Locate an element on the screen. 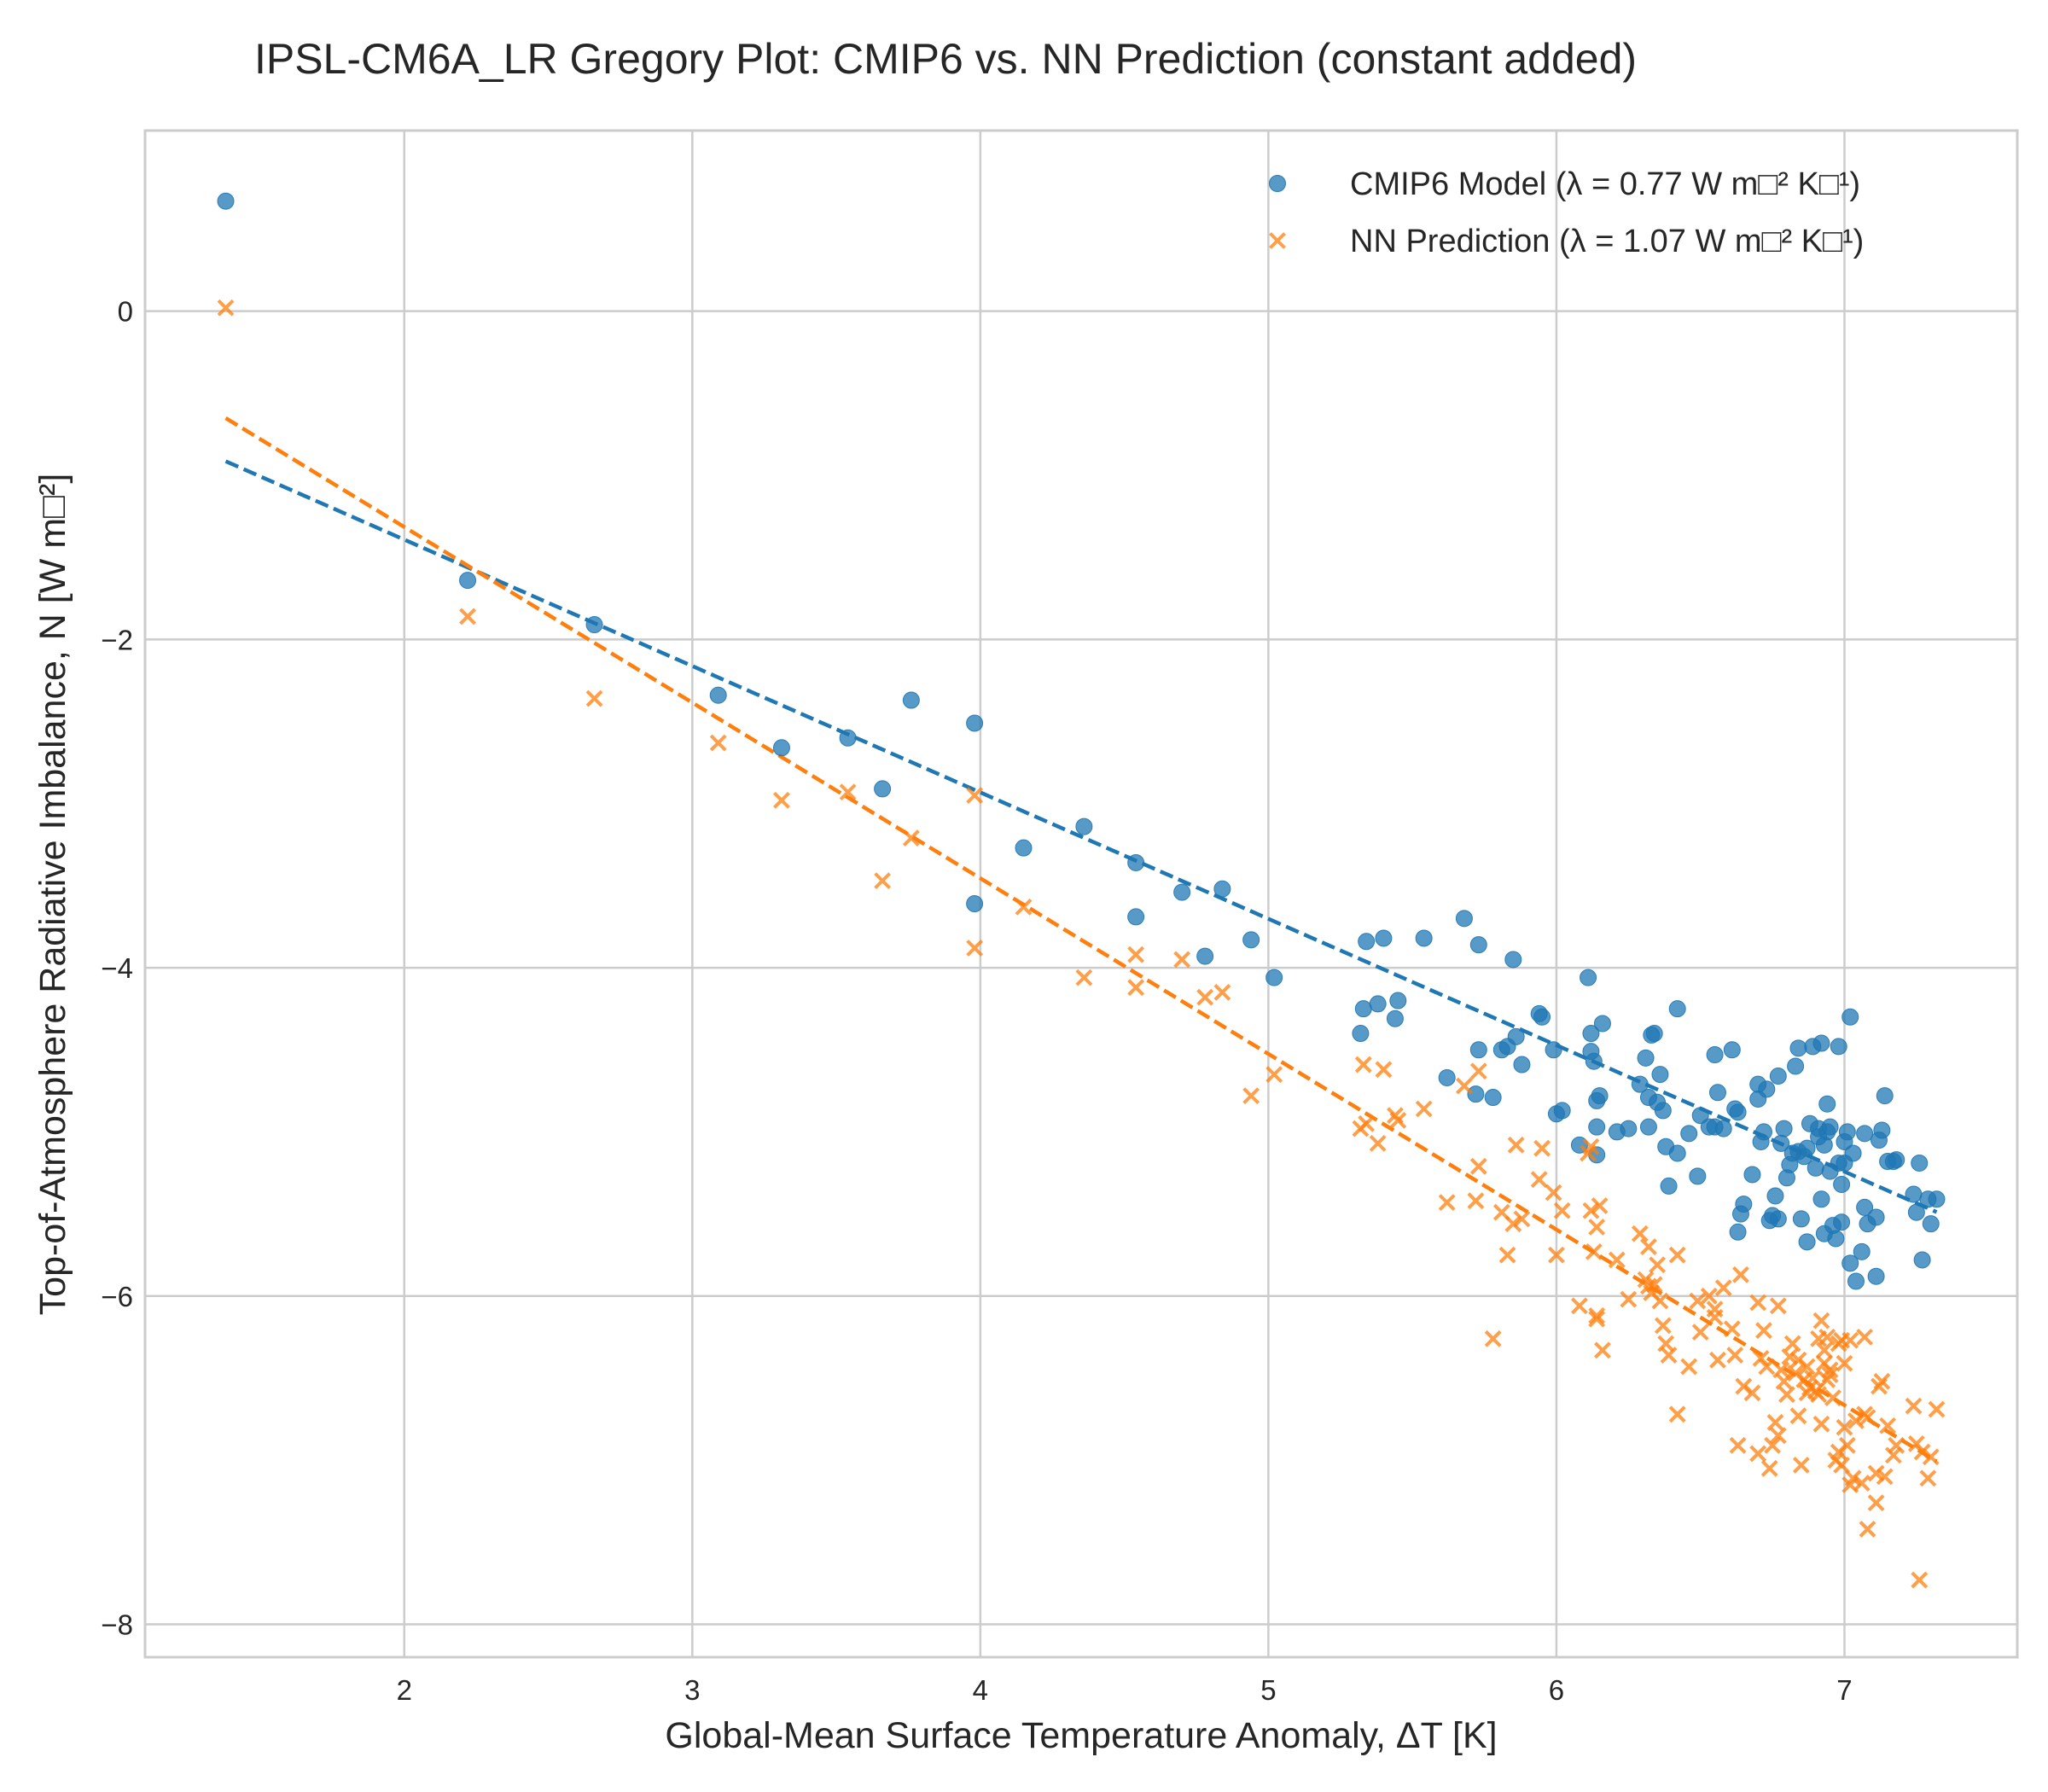 This screenshot has height=1792, width=2048. x-tick-label: 6 is located at coordinates (1556, 1690).